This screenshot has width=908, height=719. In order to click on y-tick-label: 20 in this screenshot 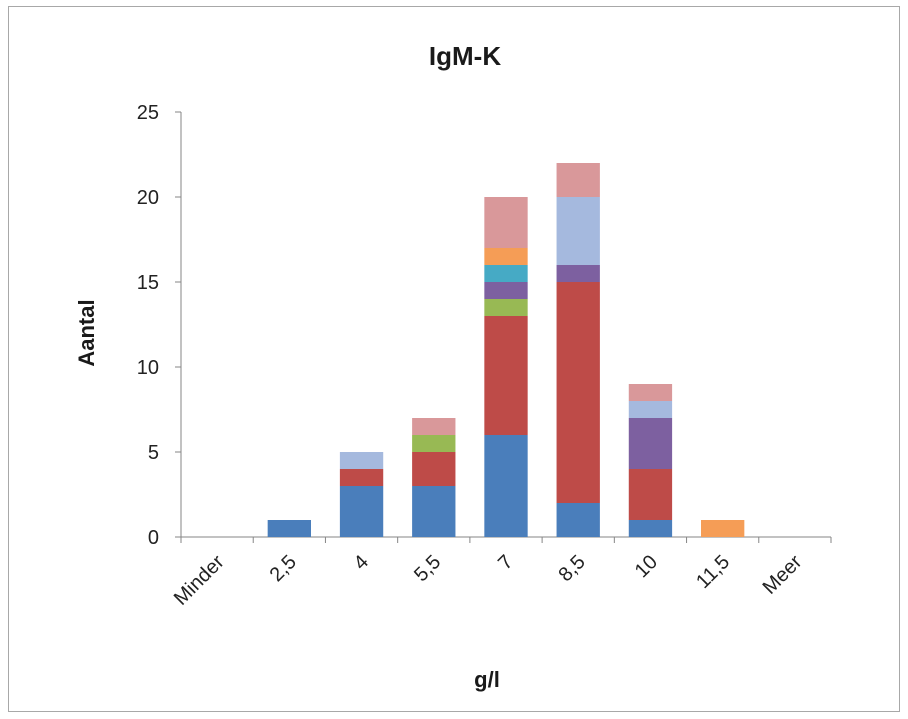, I will do `click(148, 198)`.